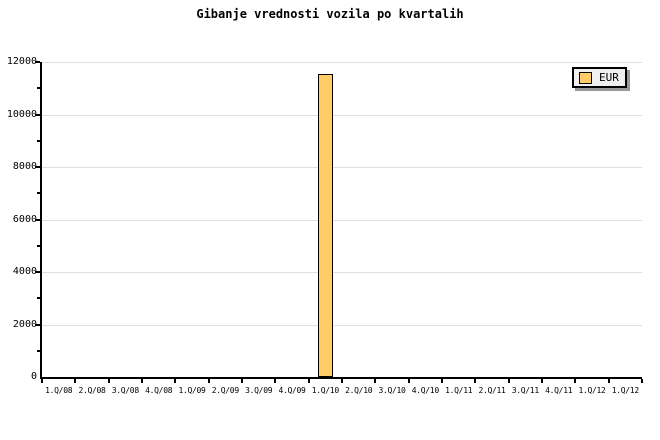 This screenshot has width=660, height=440. I want to click on x-axis-label: 2.Q/08, so click(92, 390).